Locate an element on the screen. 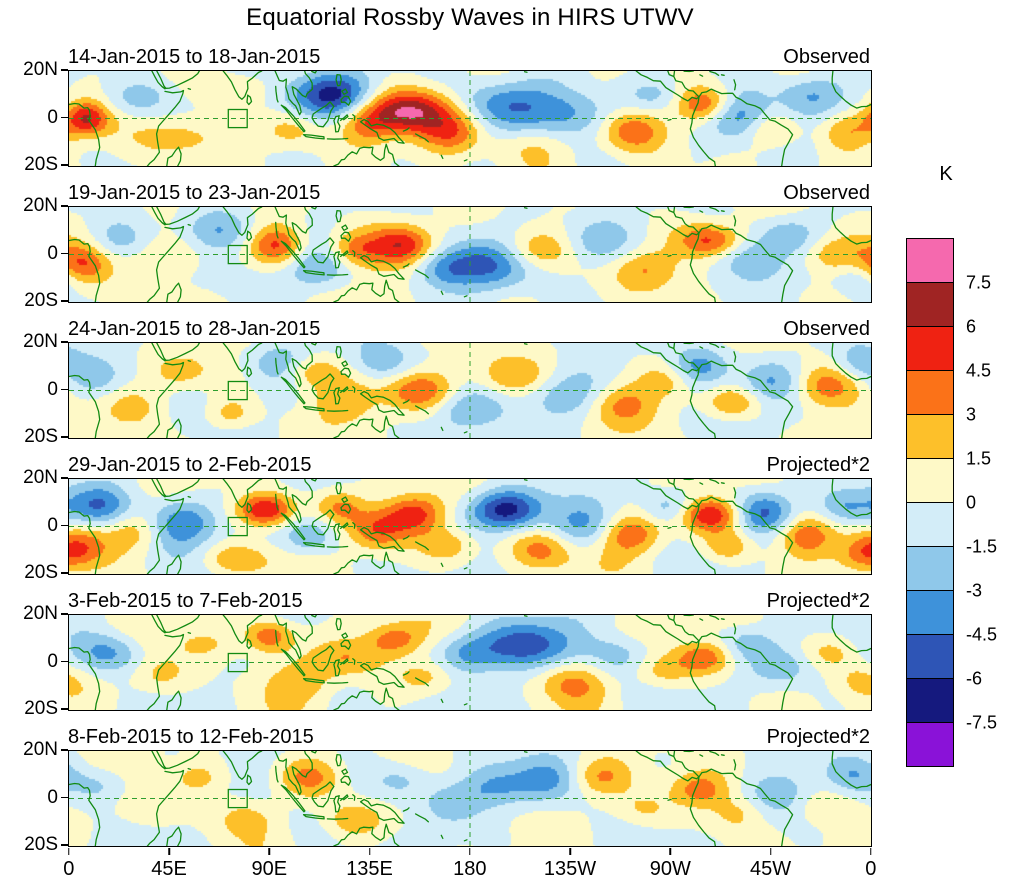  colorbar-tick-label: 6 is located at coordinates (971, 326).